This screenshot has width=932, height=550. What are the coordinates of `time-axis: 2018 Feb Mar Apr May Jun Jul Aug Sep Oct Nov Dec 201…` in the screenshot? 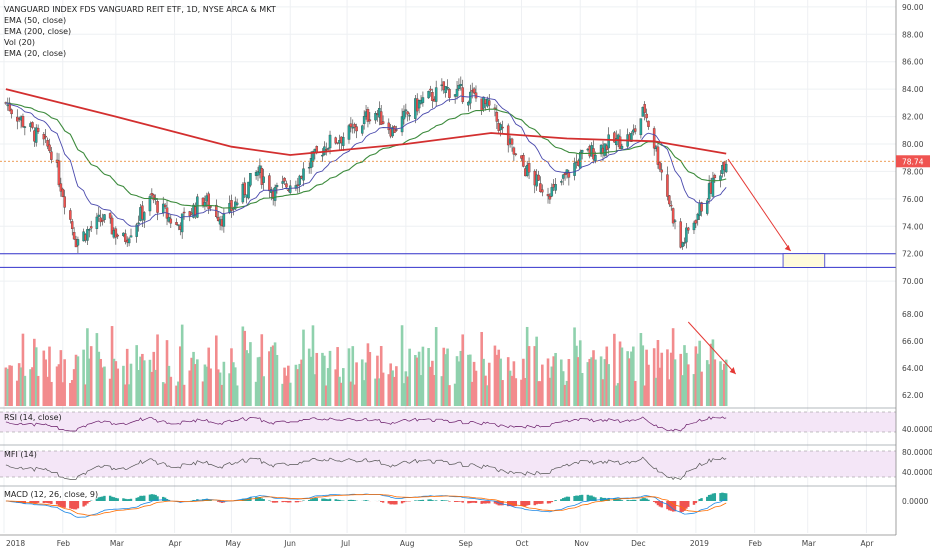 It's located at (440, 543).